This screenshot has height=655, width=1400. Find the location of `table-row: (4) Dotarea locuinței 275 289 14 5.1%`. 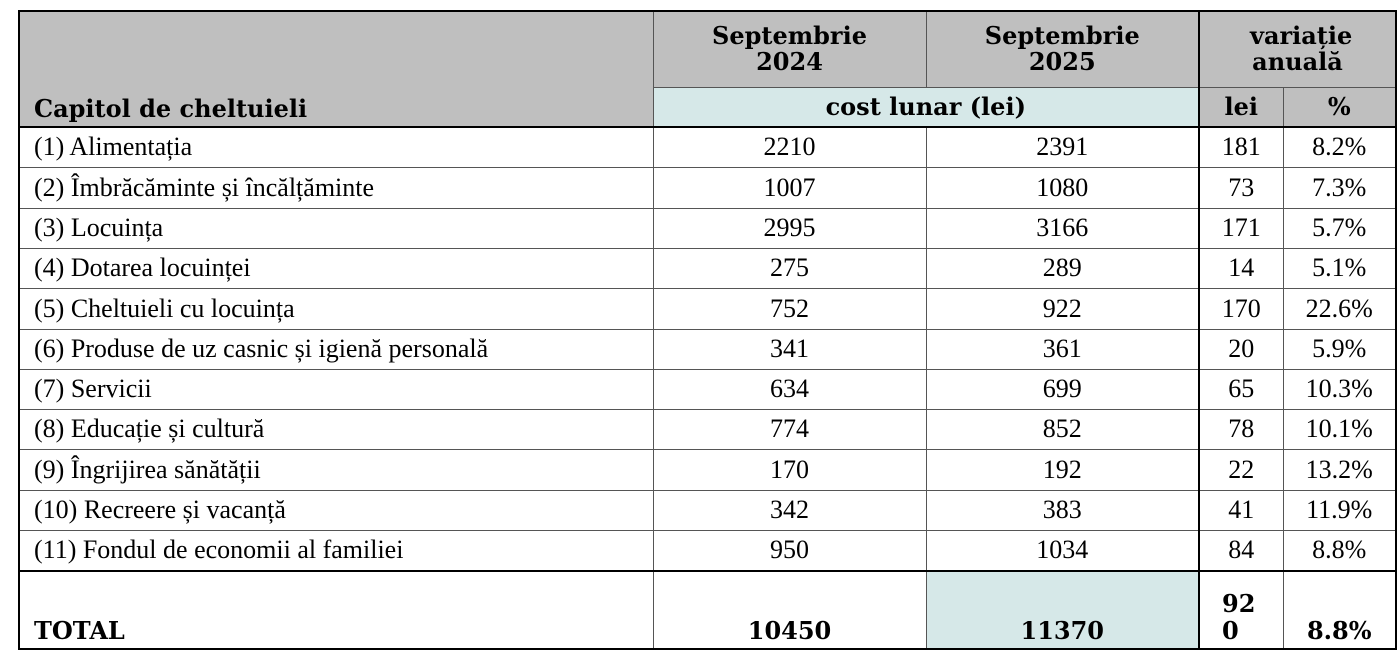

table-row: (4) Dotarea locuinței 275 289 14 5.1% is located at coordinates (707, 268).